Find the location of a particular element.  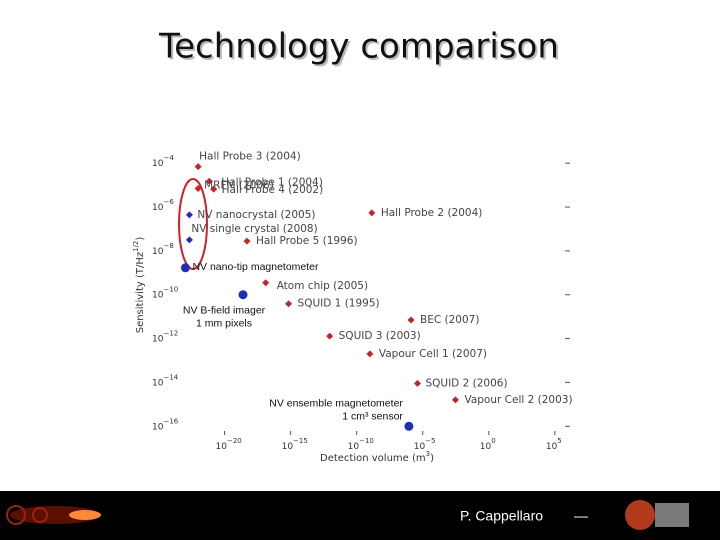

x-tick-label: 10⁻¹⁰ is located at coordinates (361, 444).